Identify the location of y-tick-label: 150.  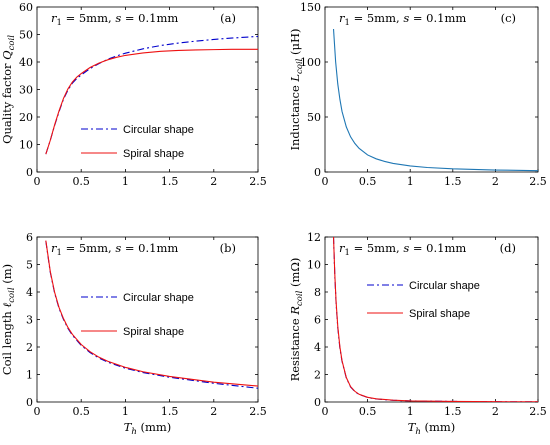
(310, 7).